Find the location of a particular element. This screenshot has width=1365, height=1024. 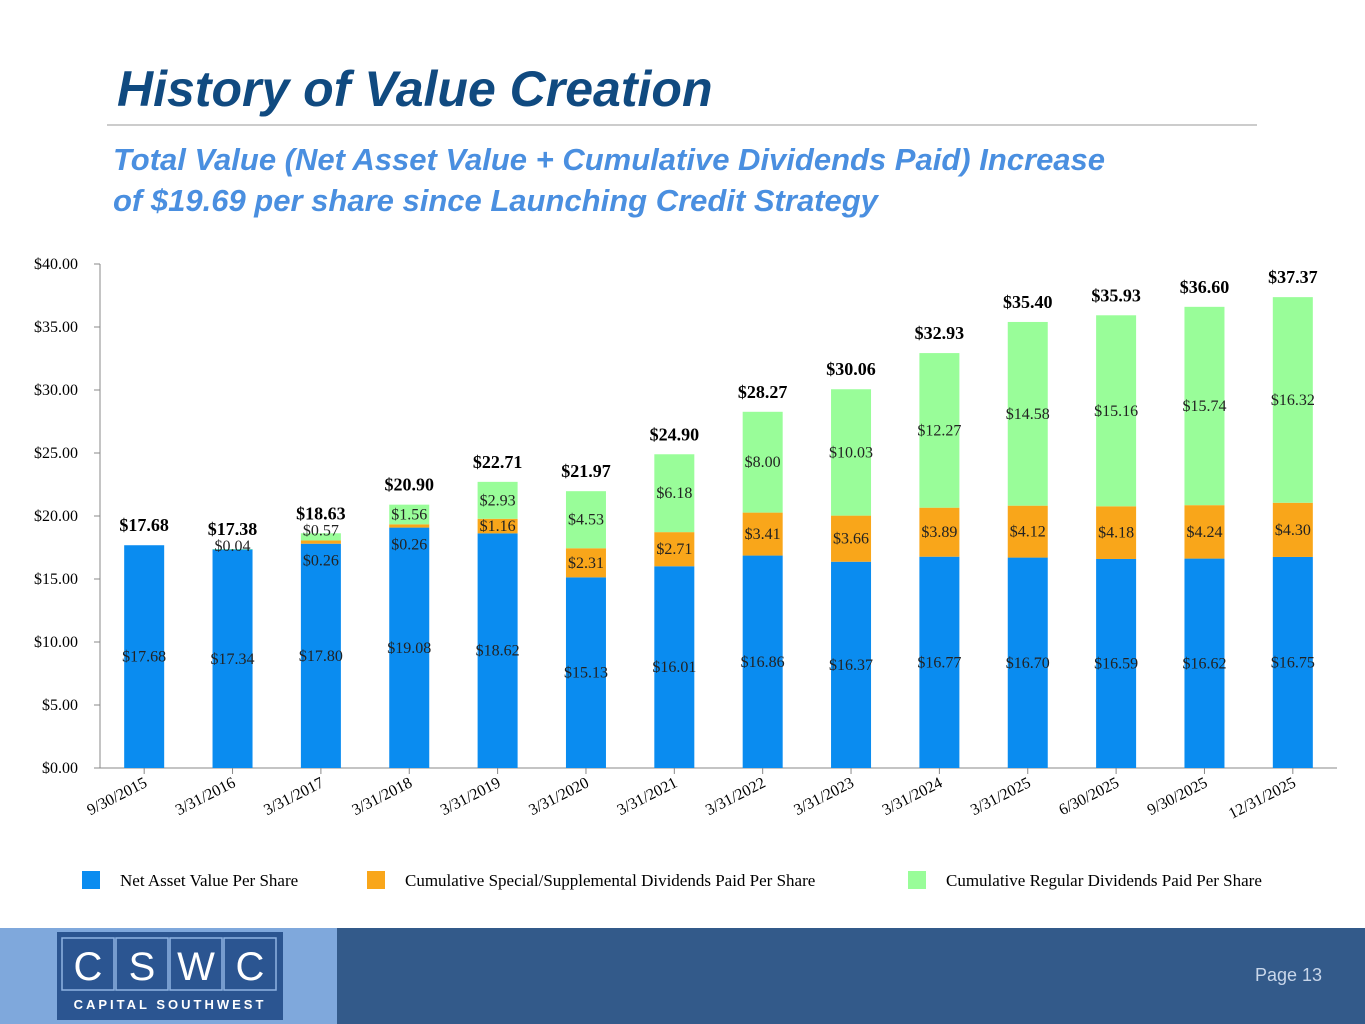

segment-label: $15.16 is located at coordinates (1116, 411).